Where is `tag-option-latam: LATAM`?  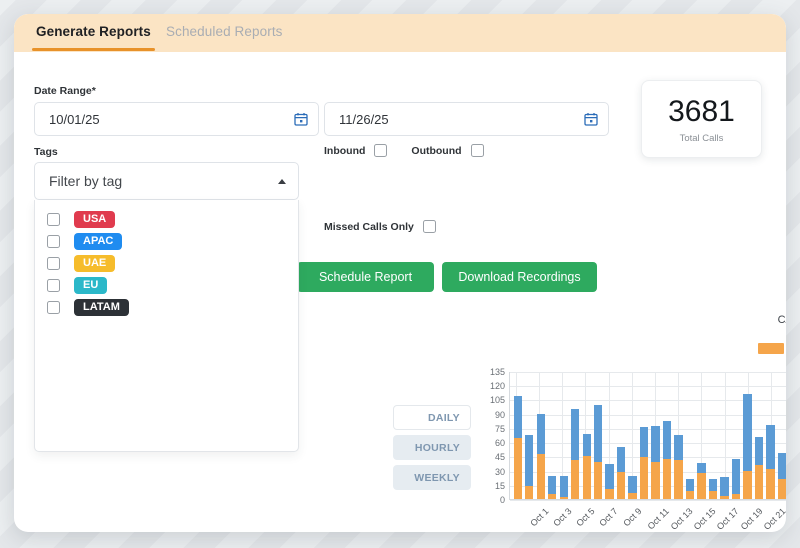 tag-option-latam: LATAM is located at coordinates (166, 307).